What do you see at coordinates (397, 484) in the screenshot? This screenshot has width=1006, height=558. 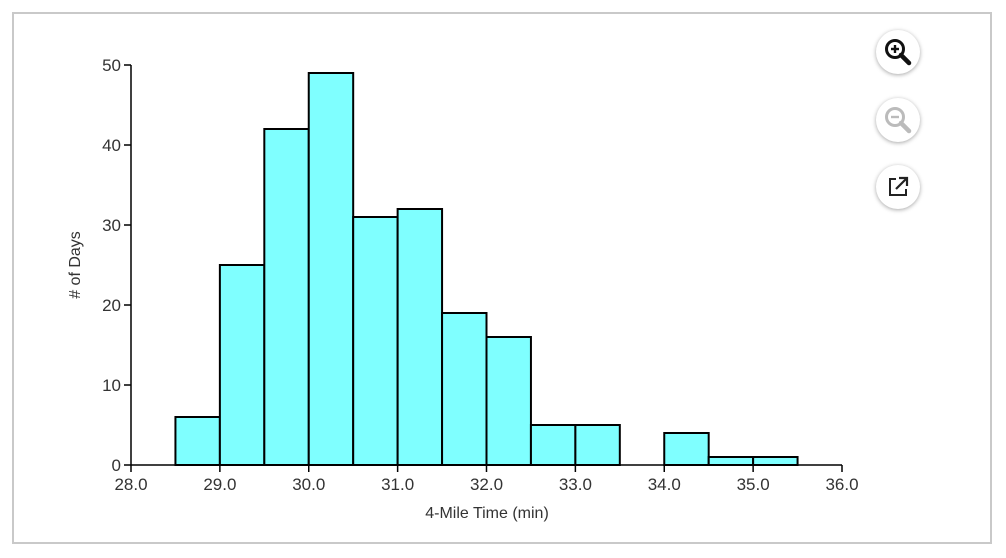 I see `x-tick-label: 31.0` at bounding box center [397, 484].